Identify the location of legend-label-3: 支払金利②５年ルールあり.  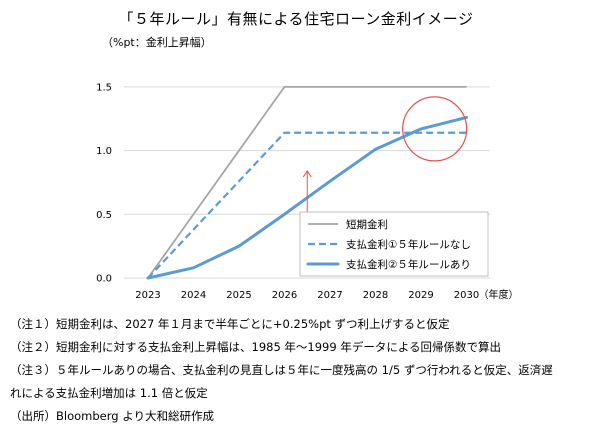
(408, 264).